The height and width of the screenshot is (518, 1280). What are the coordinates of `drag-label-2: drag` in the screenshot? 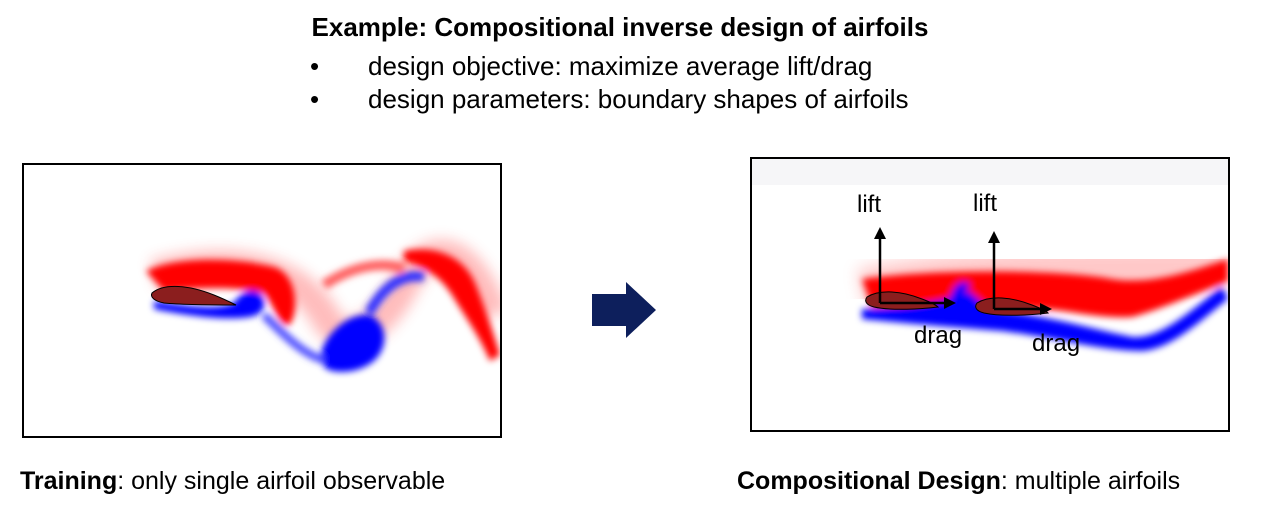 It's located at (1056, 343).